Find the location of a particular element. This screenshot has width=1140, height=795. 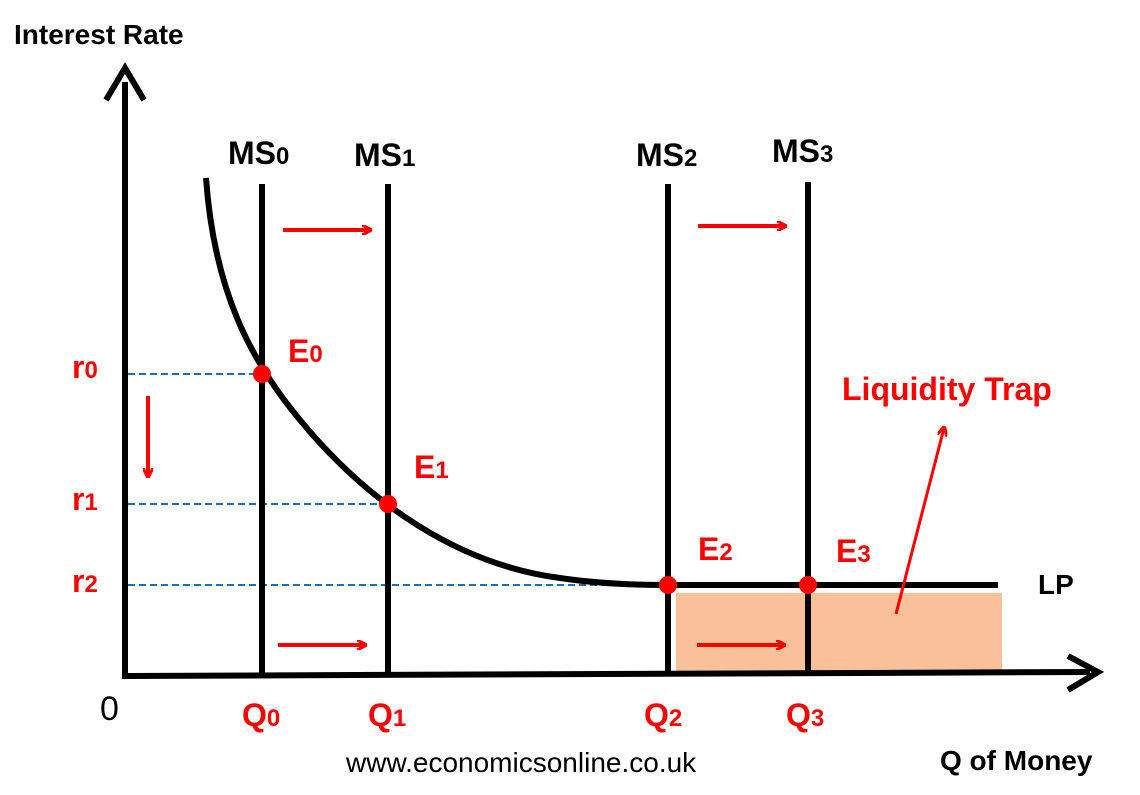

lp-label: LP is located at coordinates (1056, 584).